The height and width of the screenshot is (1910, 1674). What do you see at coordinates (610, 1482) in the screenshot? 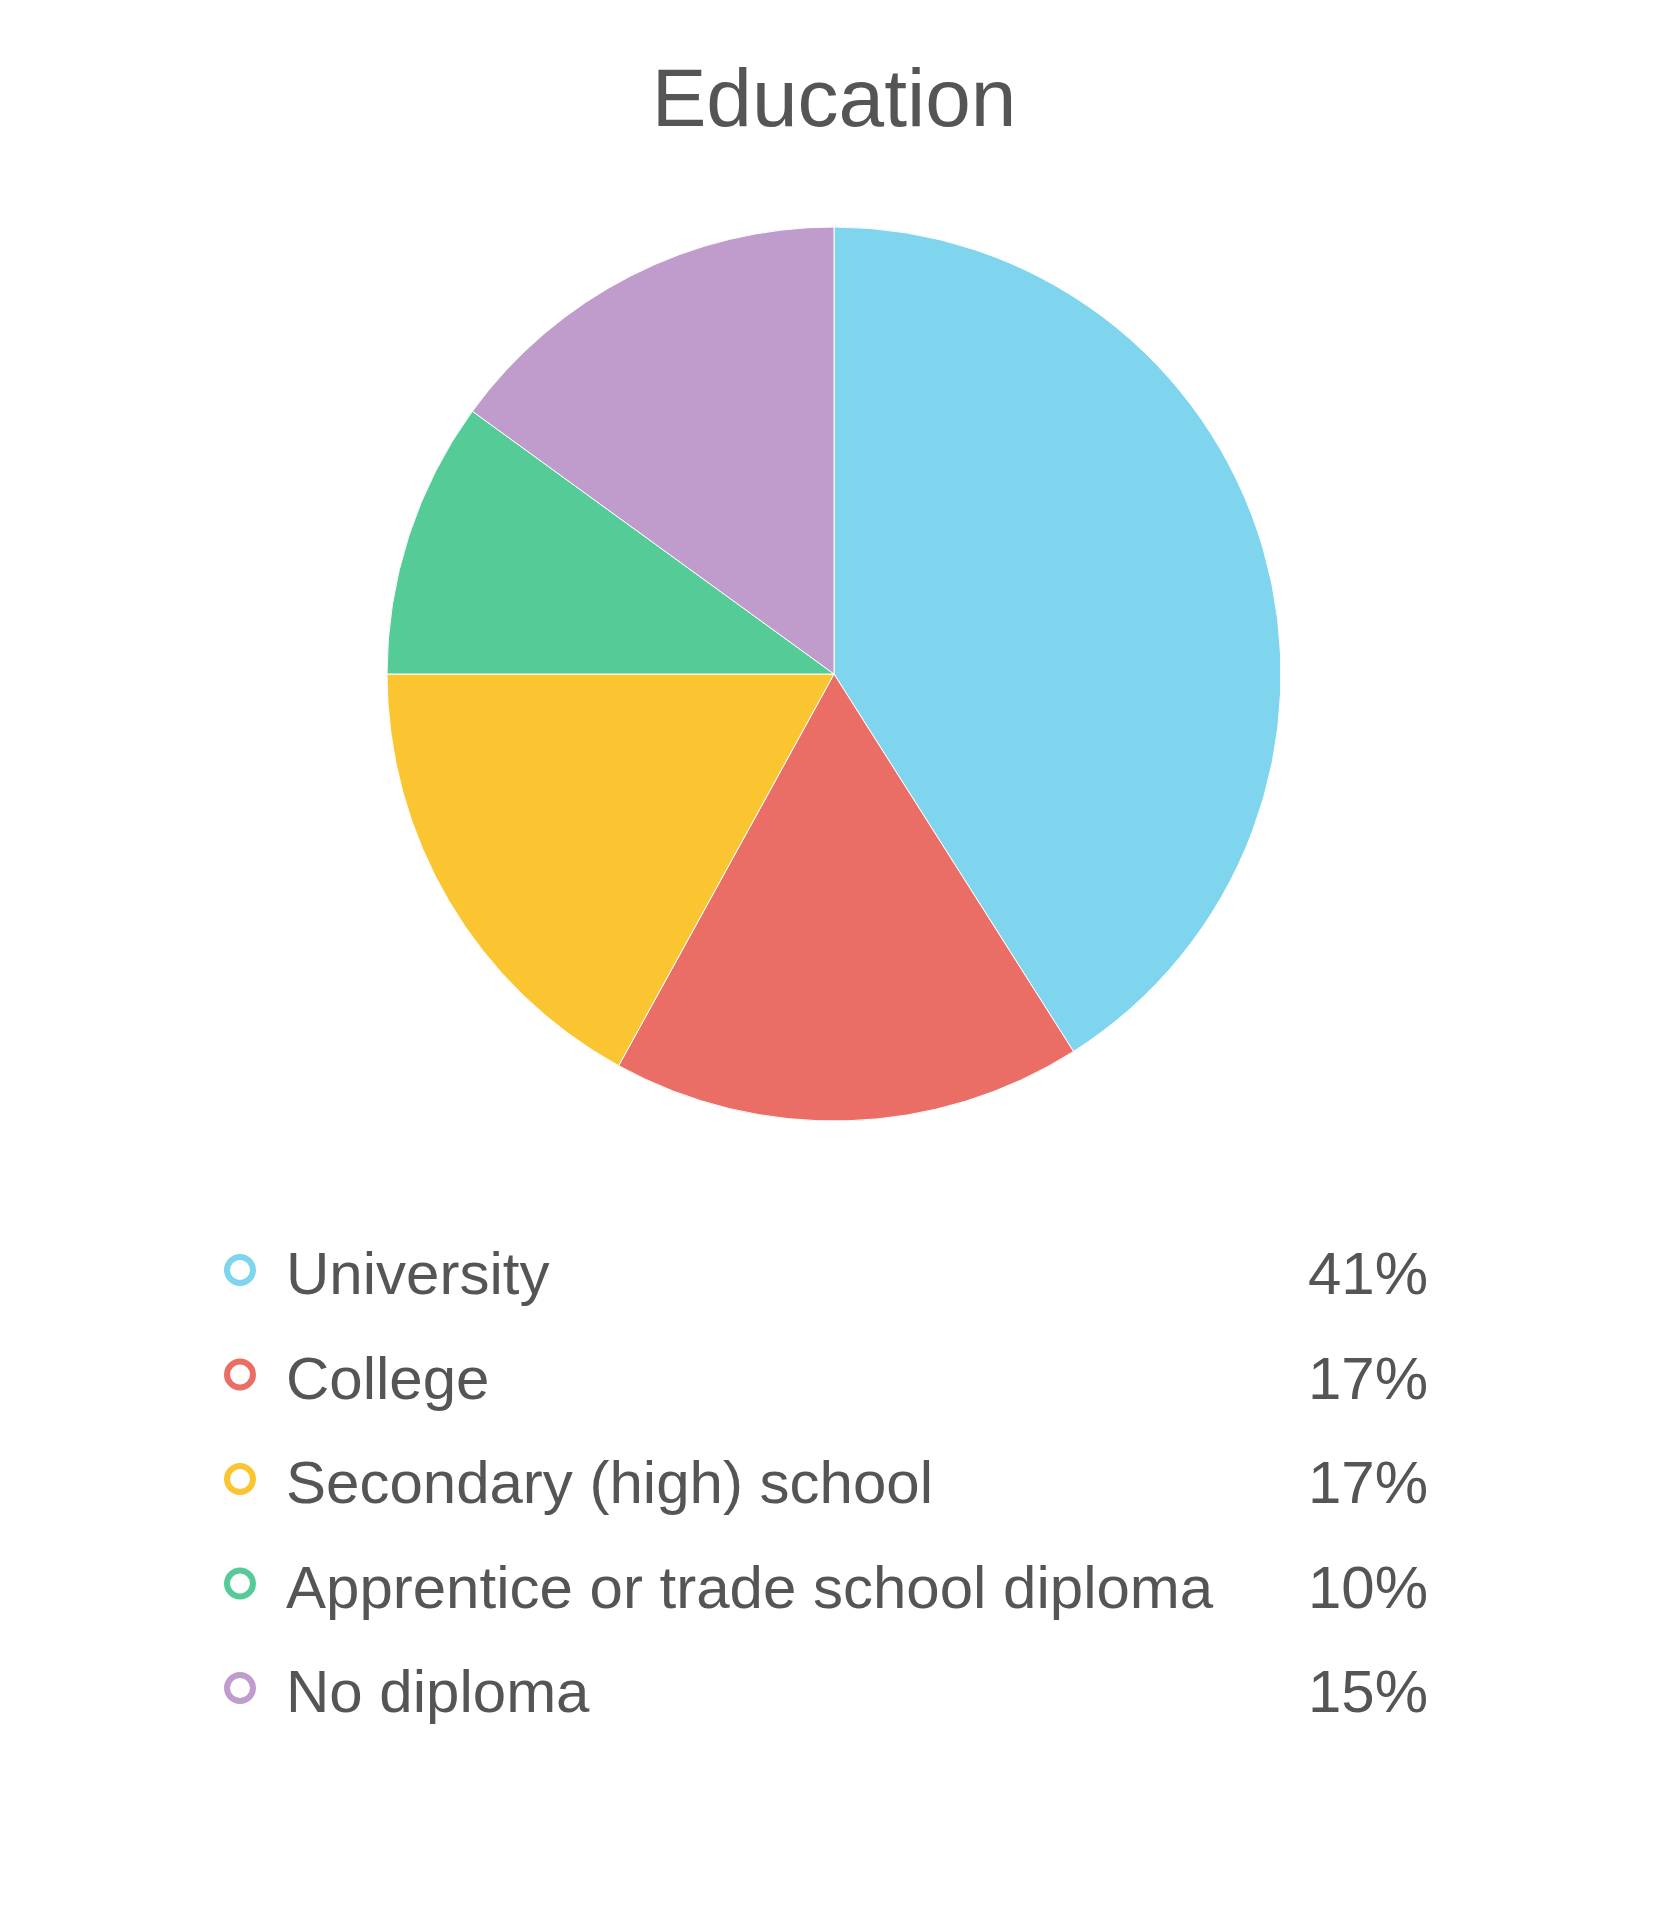
I see `legend-label: Secondary (high) school` at bounding box center [610, 1482].